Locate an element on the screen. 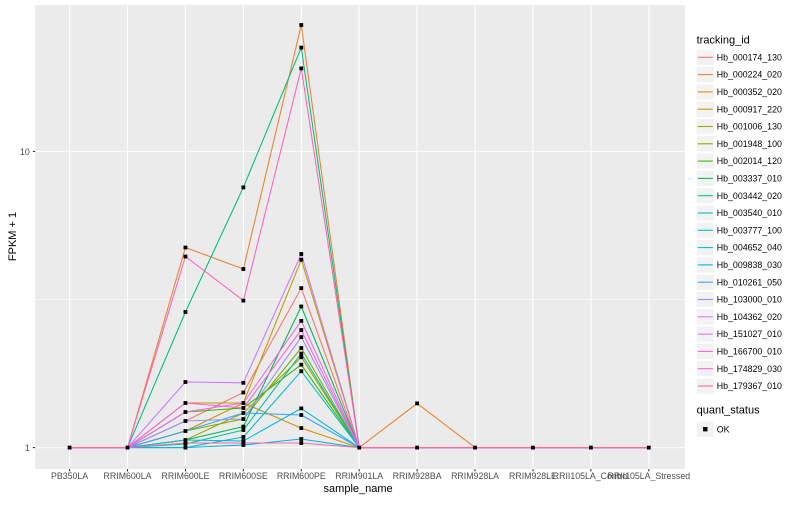  svg-text: RRIM600SE is located at coordinates (243, 476).